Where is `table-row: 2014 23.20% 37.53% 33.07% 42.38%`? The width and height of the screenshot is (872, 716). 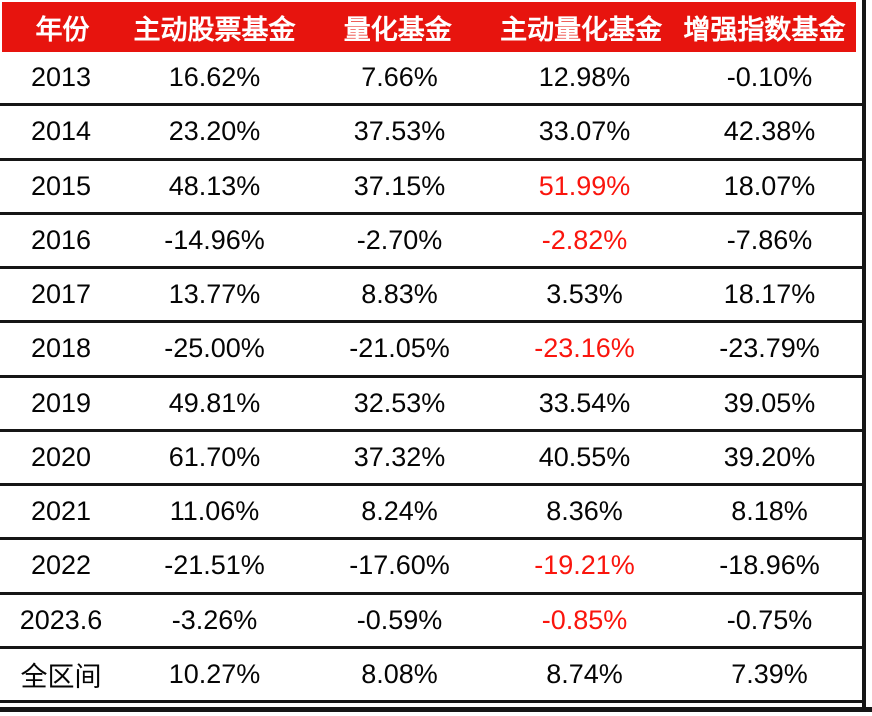
table-row: 2014 23.20% 37.53% 33.07% 42.38% is located at coordinates (431, 133).